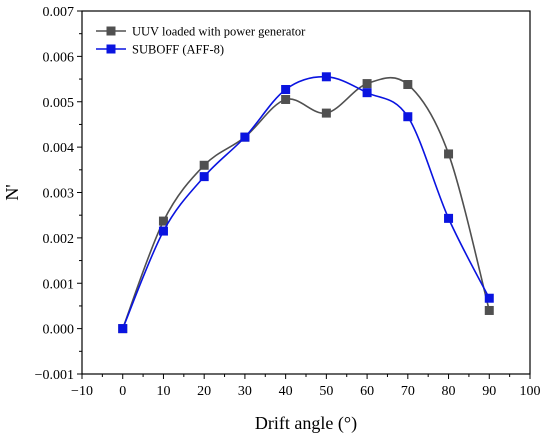 Image resolution: width=550 pixels, height=438 pixels. What do you see at coordinates (59, 284) in the screenshot?
I see `y-tick-label: 0.001` at bounding box center [59, 284].